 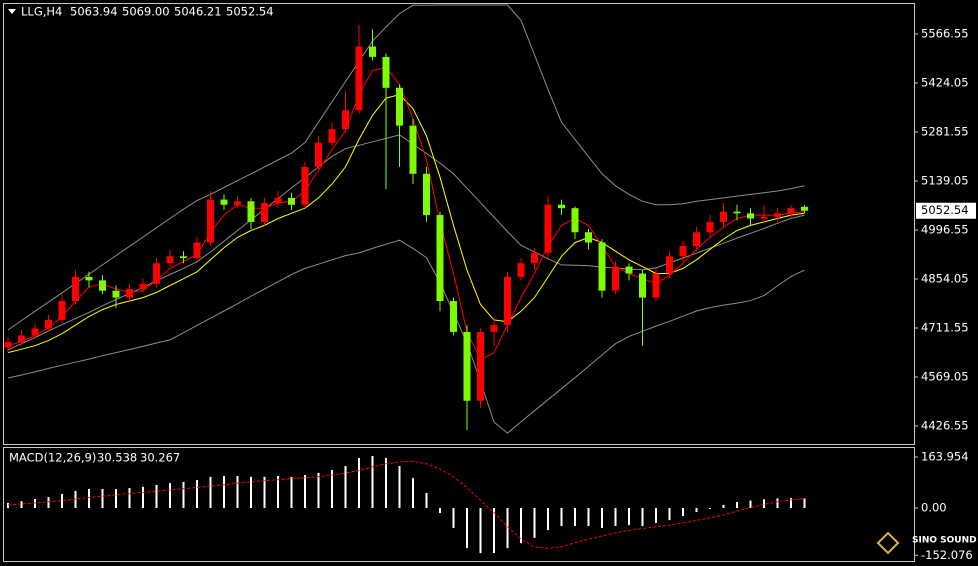 What do you see at coordinates (52, 458) in the screenshot?
I see `macd-label: MACD(12,26,9)` at bounding box center [52, 458].